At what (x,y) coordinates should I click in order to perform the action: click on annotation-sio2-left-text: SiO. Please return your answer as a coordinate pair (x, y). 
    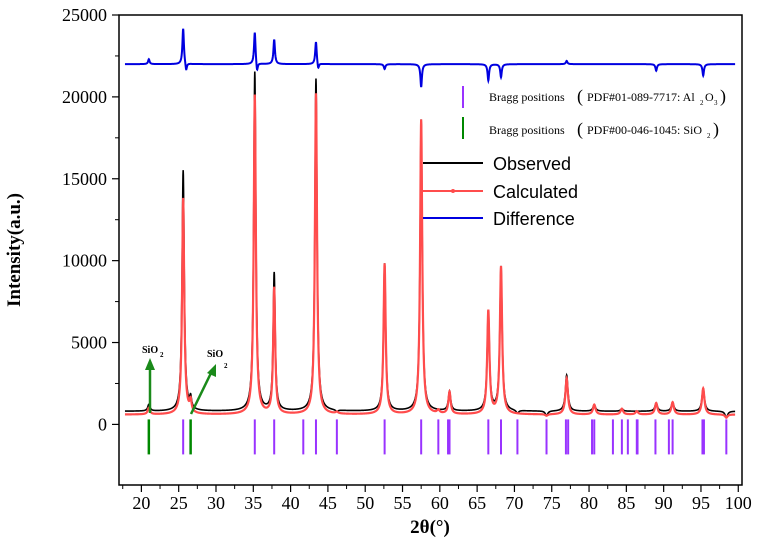
    Looking at the image, I should click on (150, 350).